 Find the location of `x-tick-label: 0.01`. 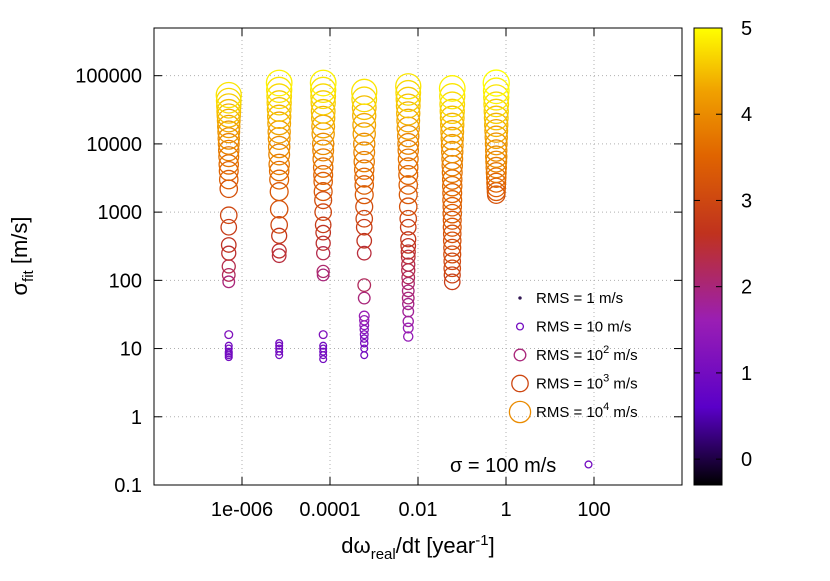

x-tick-label: 0.01 is located at coordinates (418, 510).